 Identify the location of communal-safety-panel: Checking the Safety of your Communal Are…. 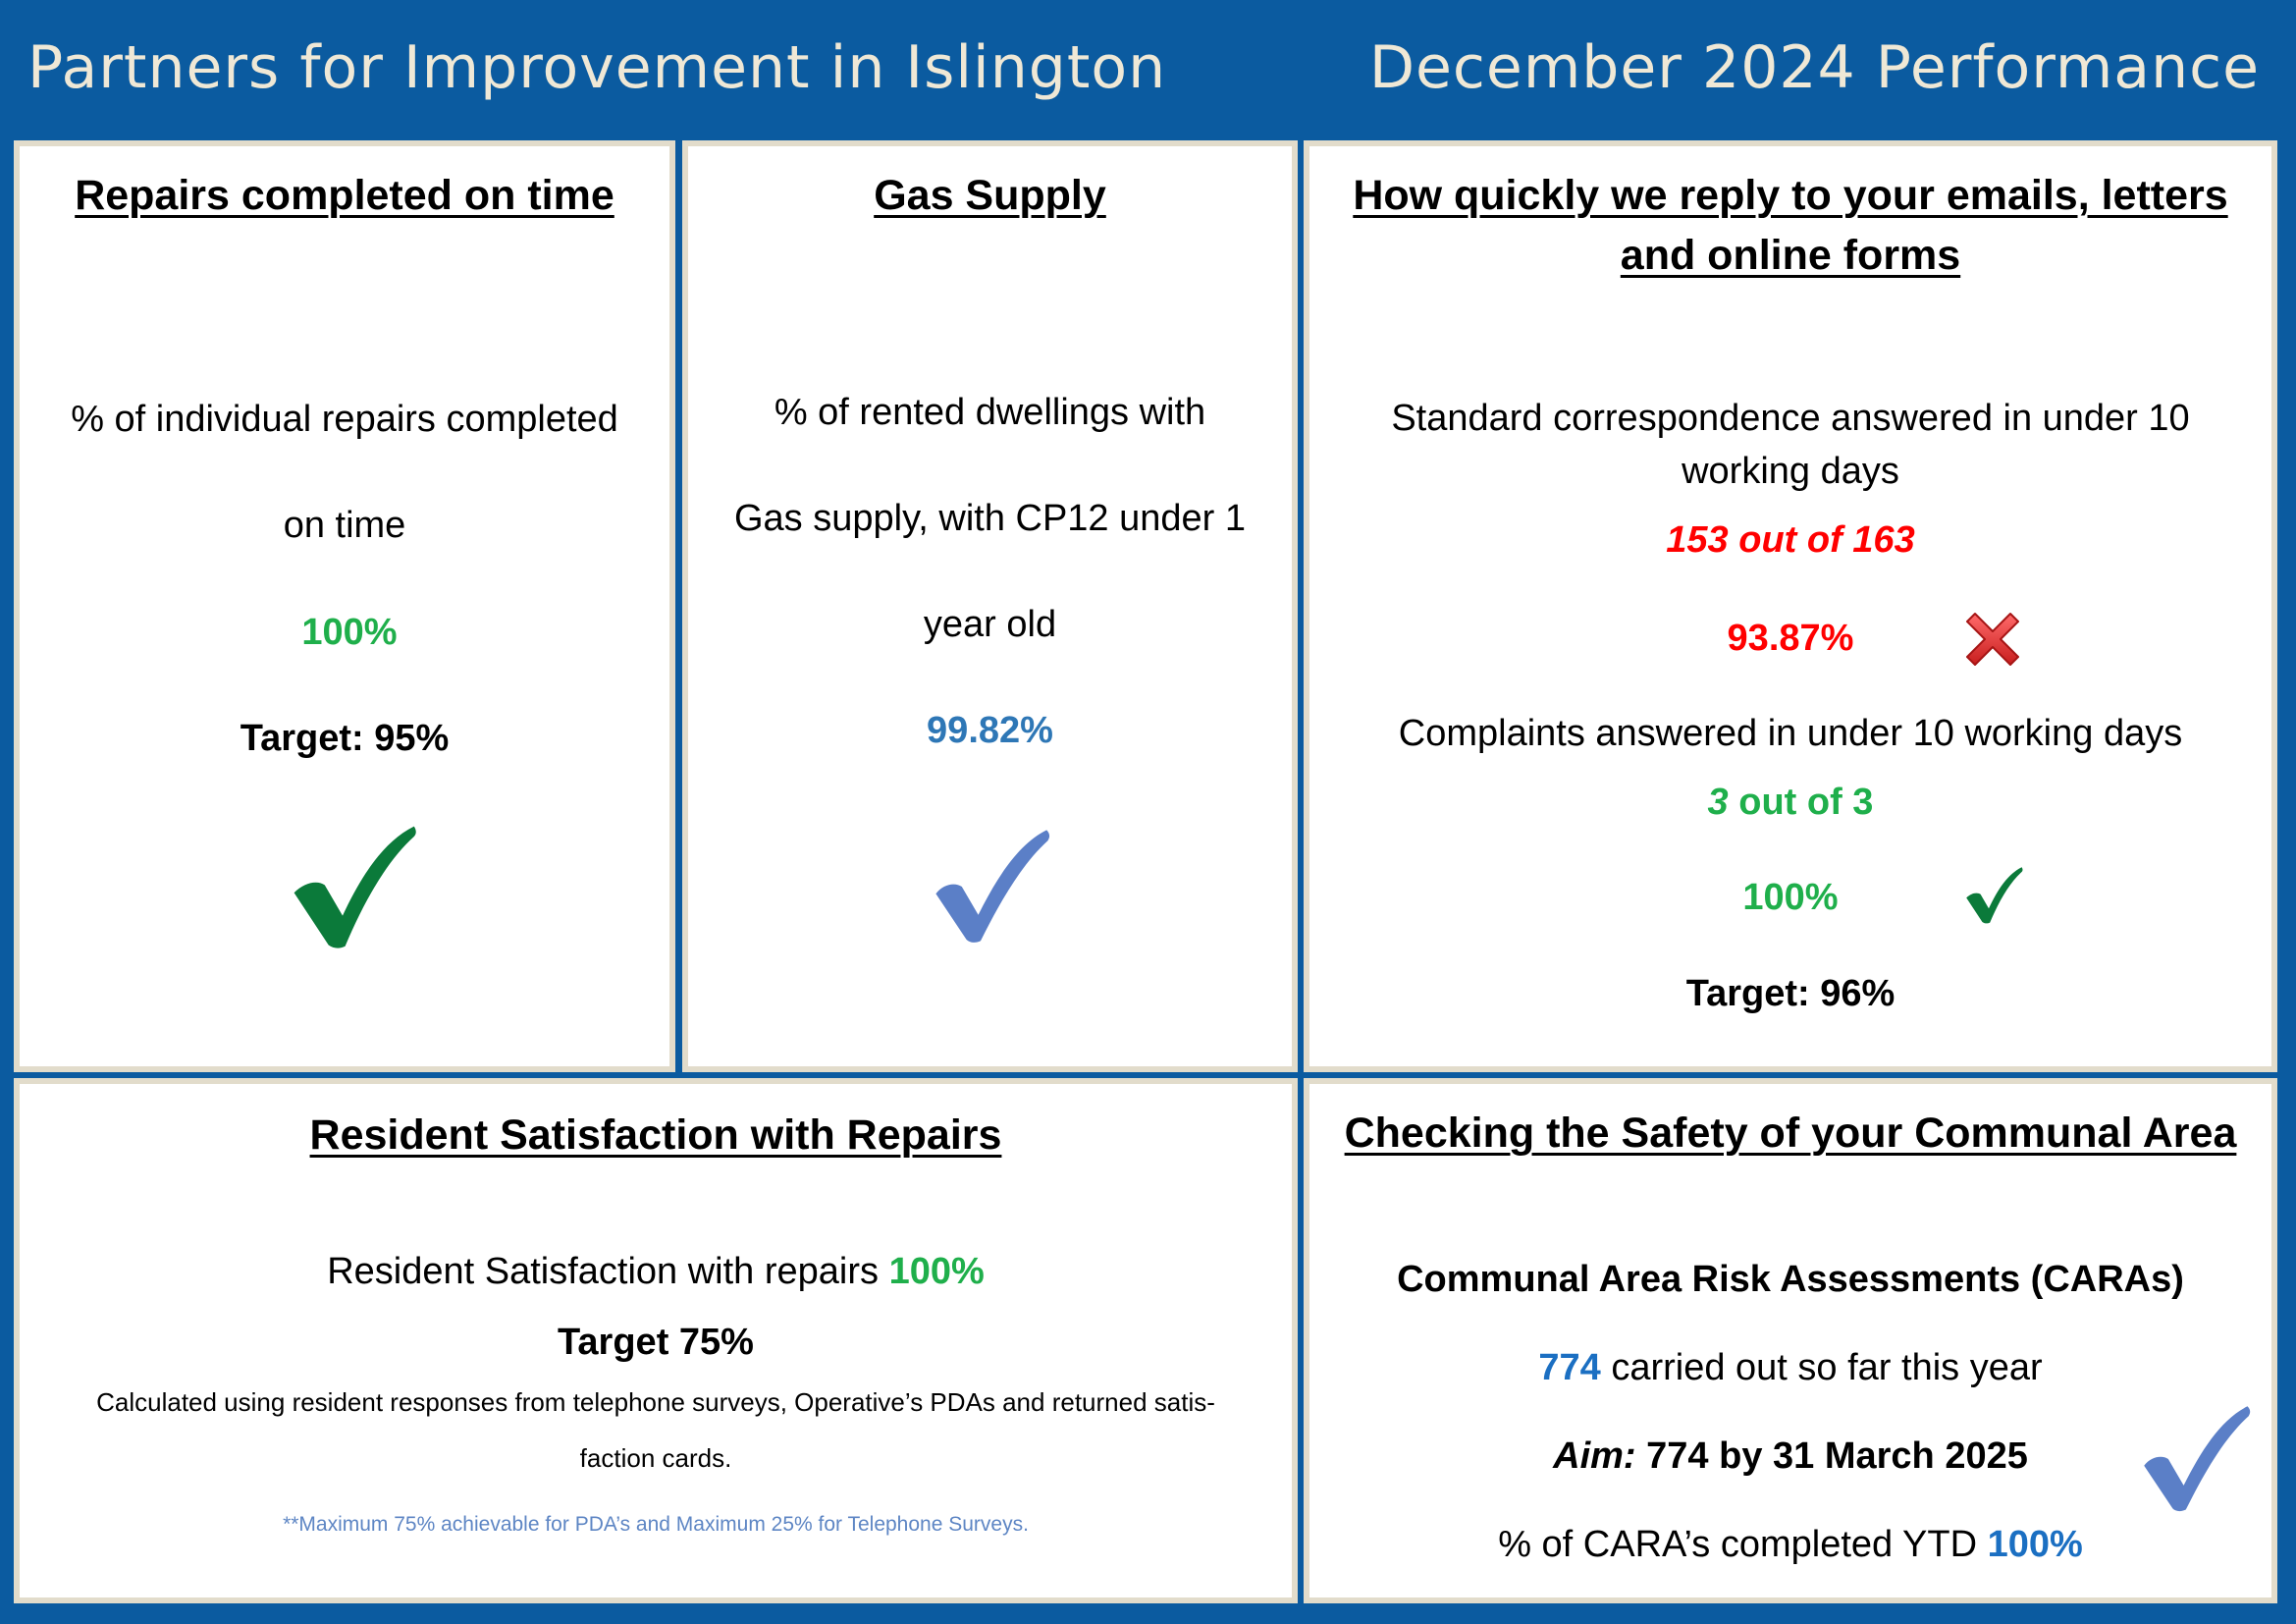
(1790, 1340).